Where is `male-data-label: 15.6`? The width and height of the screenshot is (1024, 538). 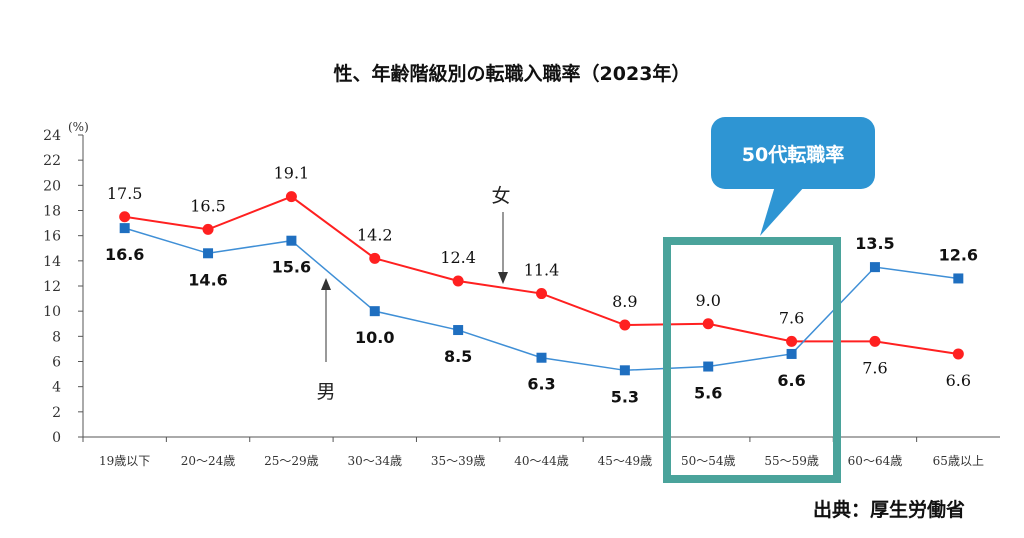
male-data-label: 15.6 is located at coordinates (291, 267).